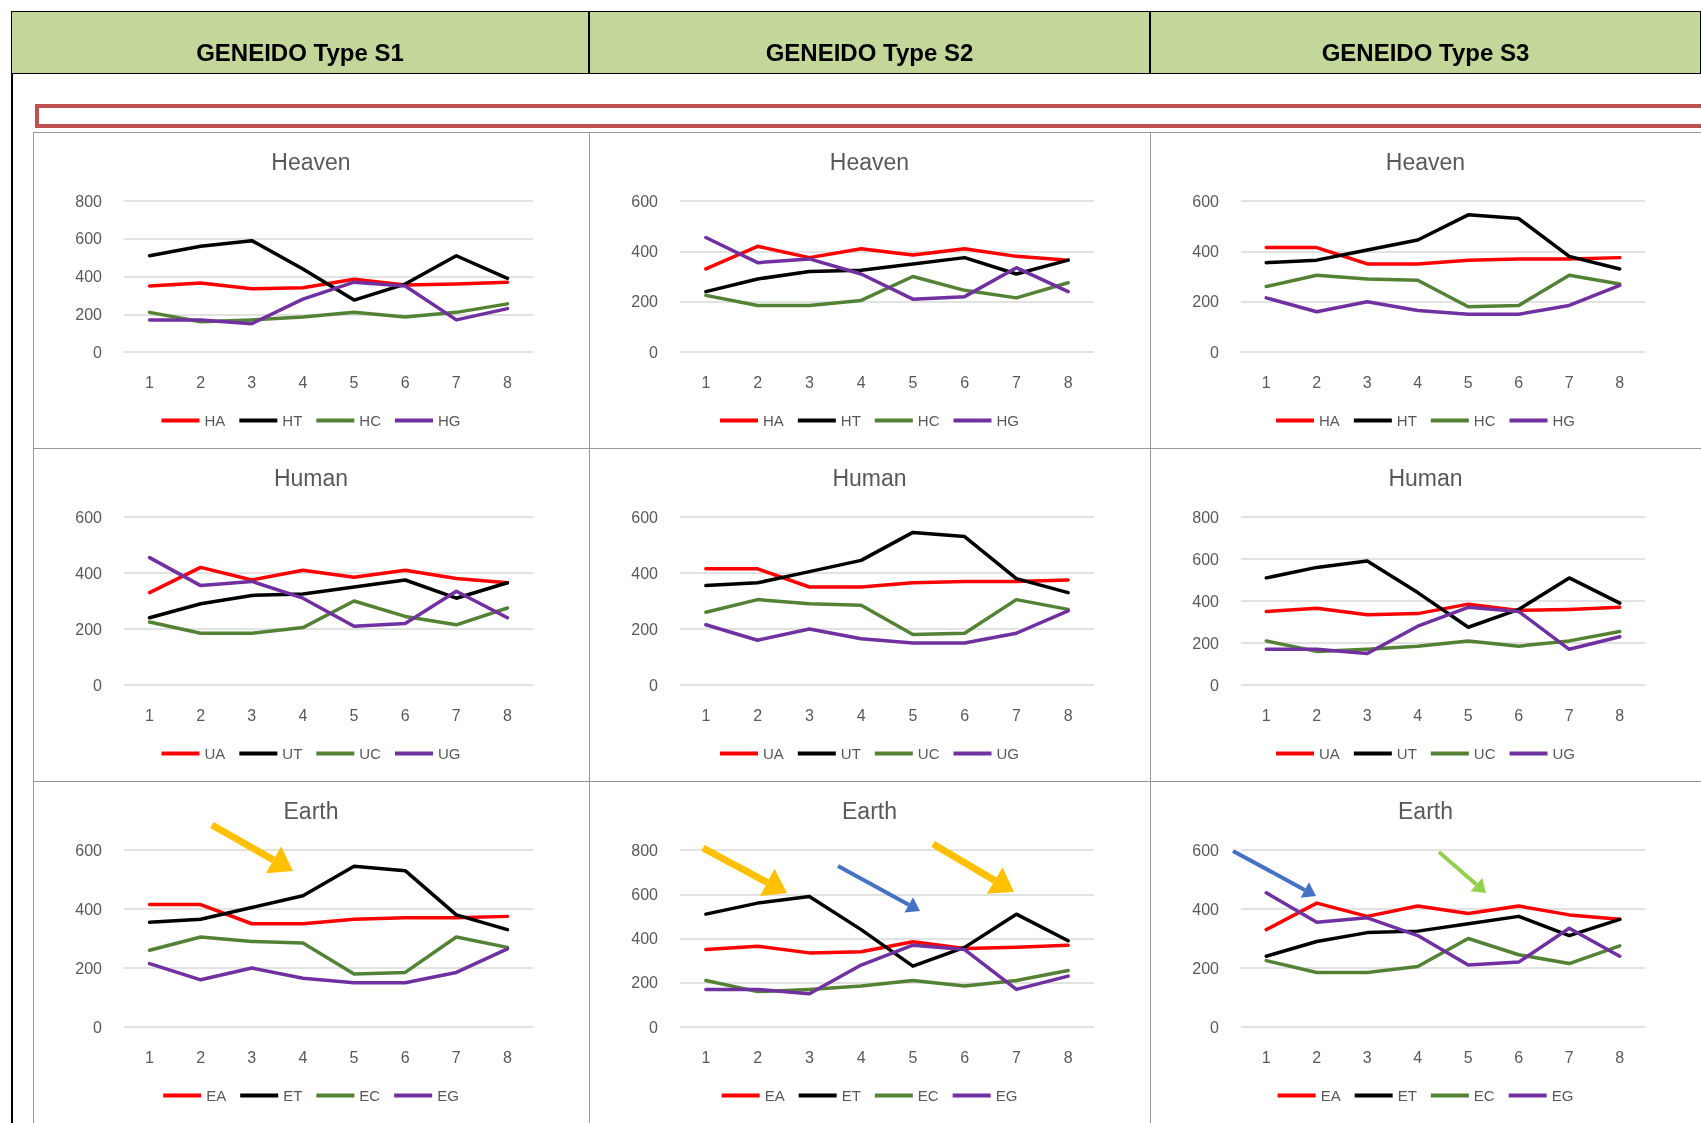 Image resolution: width=1701 pixels, height=1123 pixels. What do you see at coordinates (1068, 1057) in the screenshot?
I see `x-tick-label: 8` at bounding box center [1068, 1057].